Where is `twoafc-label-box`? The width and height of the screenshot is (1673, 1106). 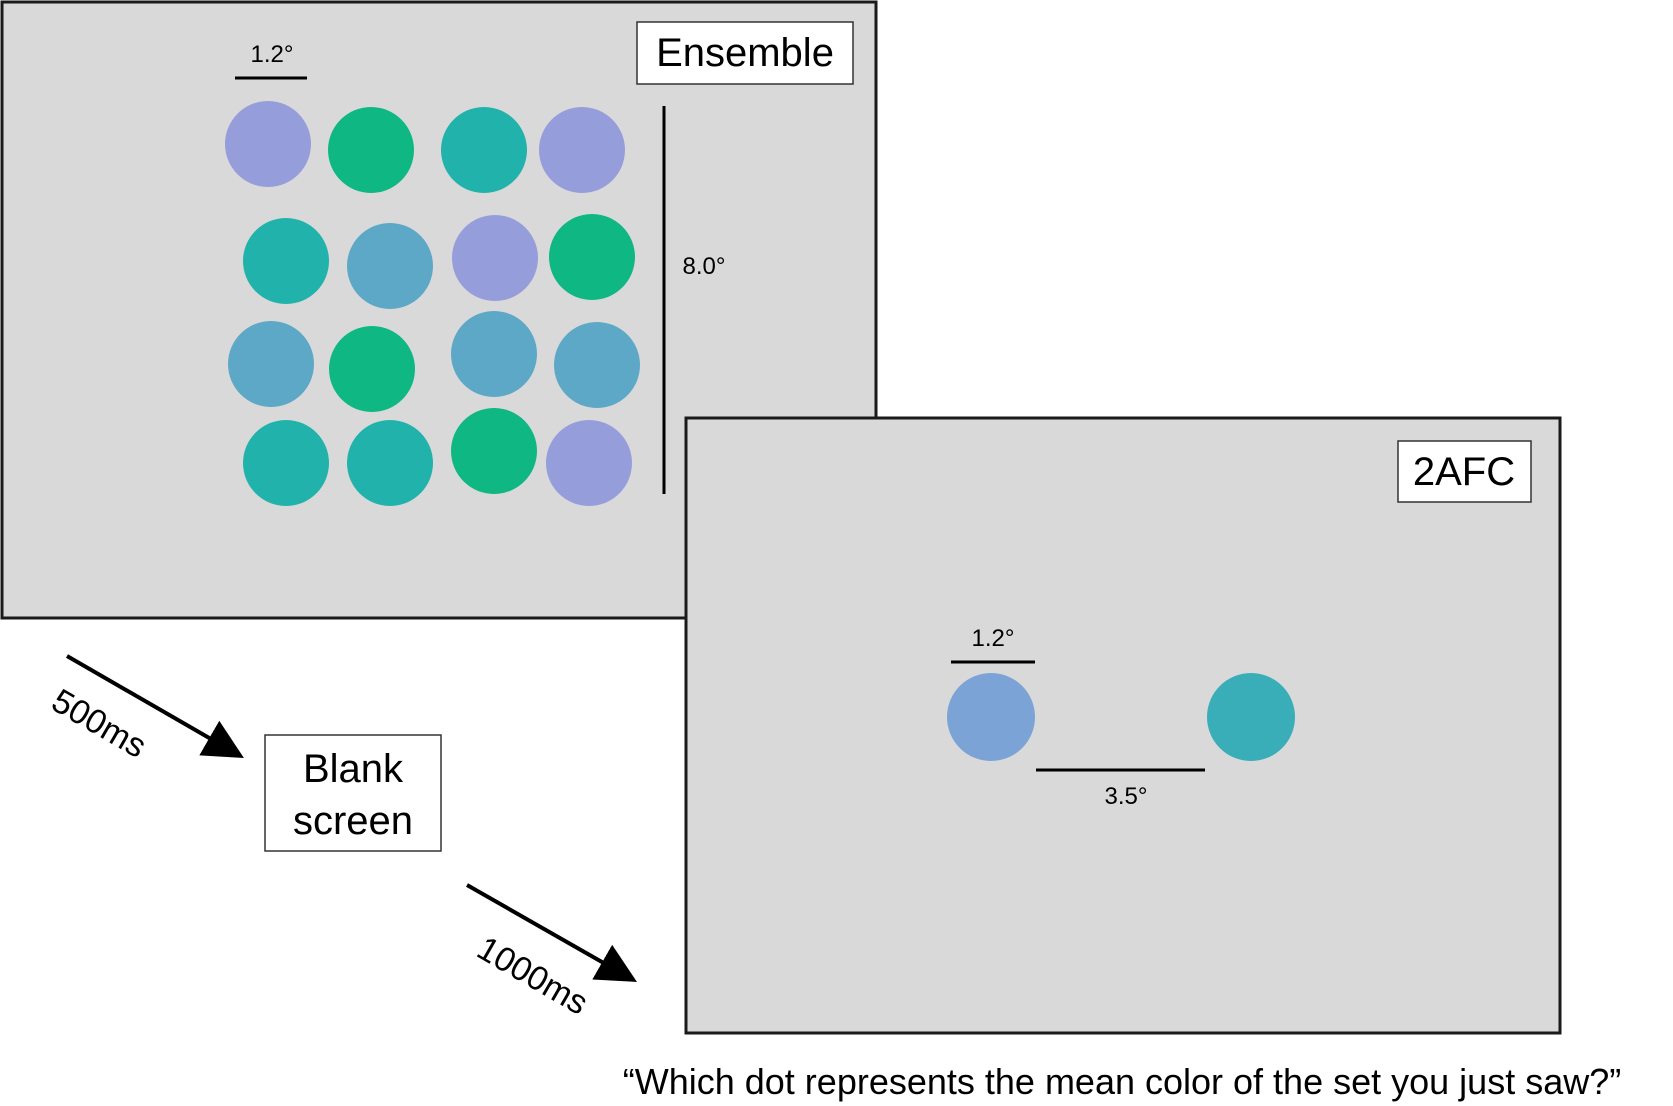 twoafc-label-box is located at coordinates (1464, 471).